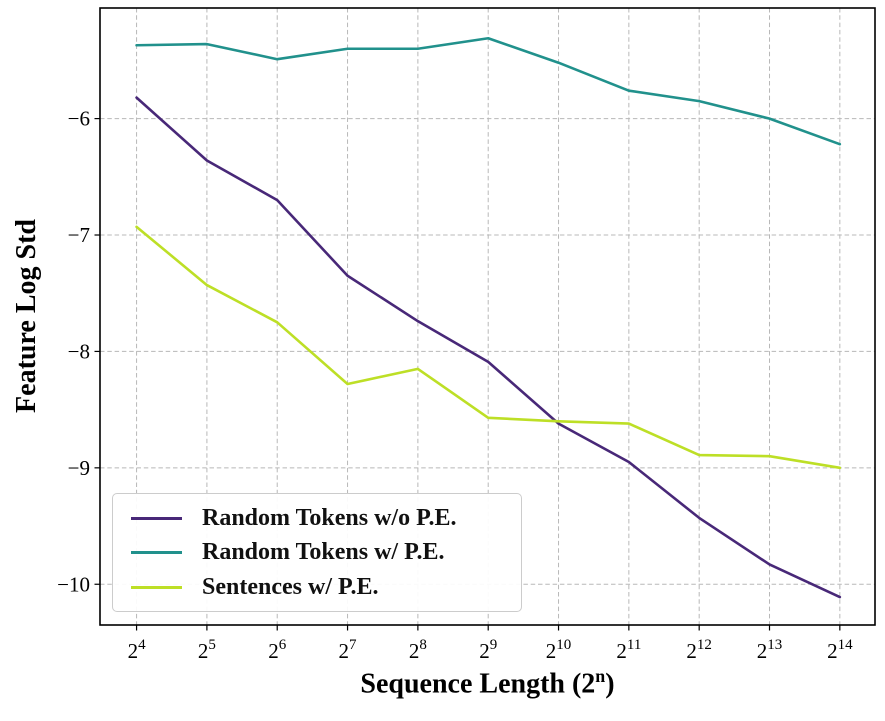 The width and height of the screenshot is (885, 721). I want to click on x-tick-label: 29, so click(488, 650).